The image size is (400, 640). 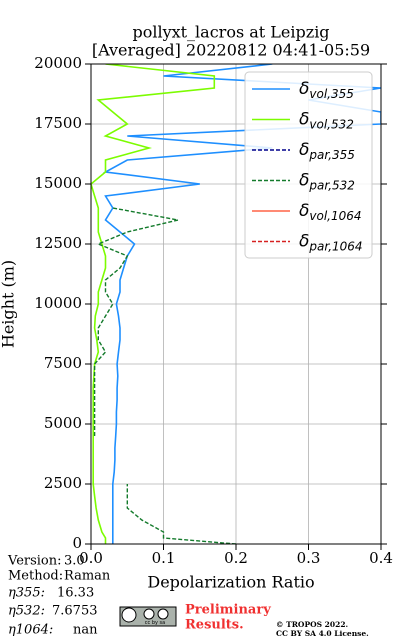 I want to click on legend-label: δvol,1064, so click(x=330, y=212).